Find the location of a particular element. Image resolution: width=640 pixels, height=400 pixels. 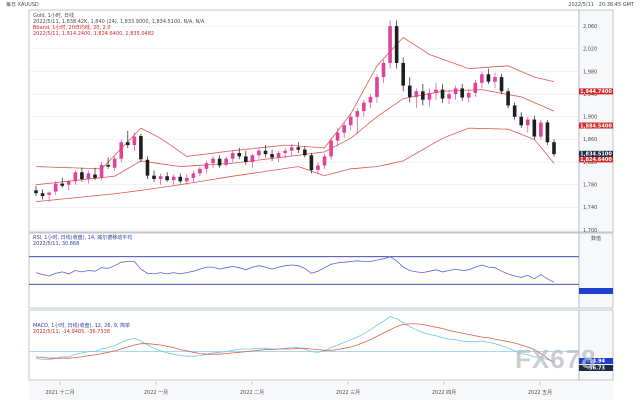

middle-band-tag-bg is located at coordinates (596, 125).